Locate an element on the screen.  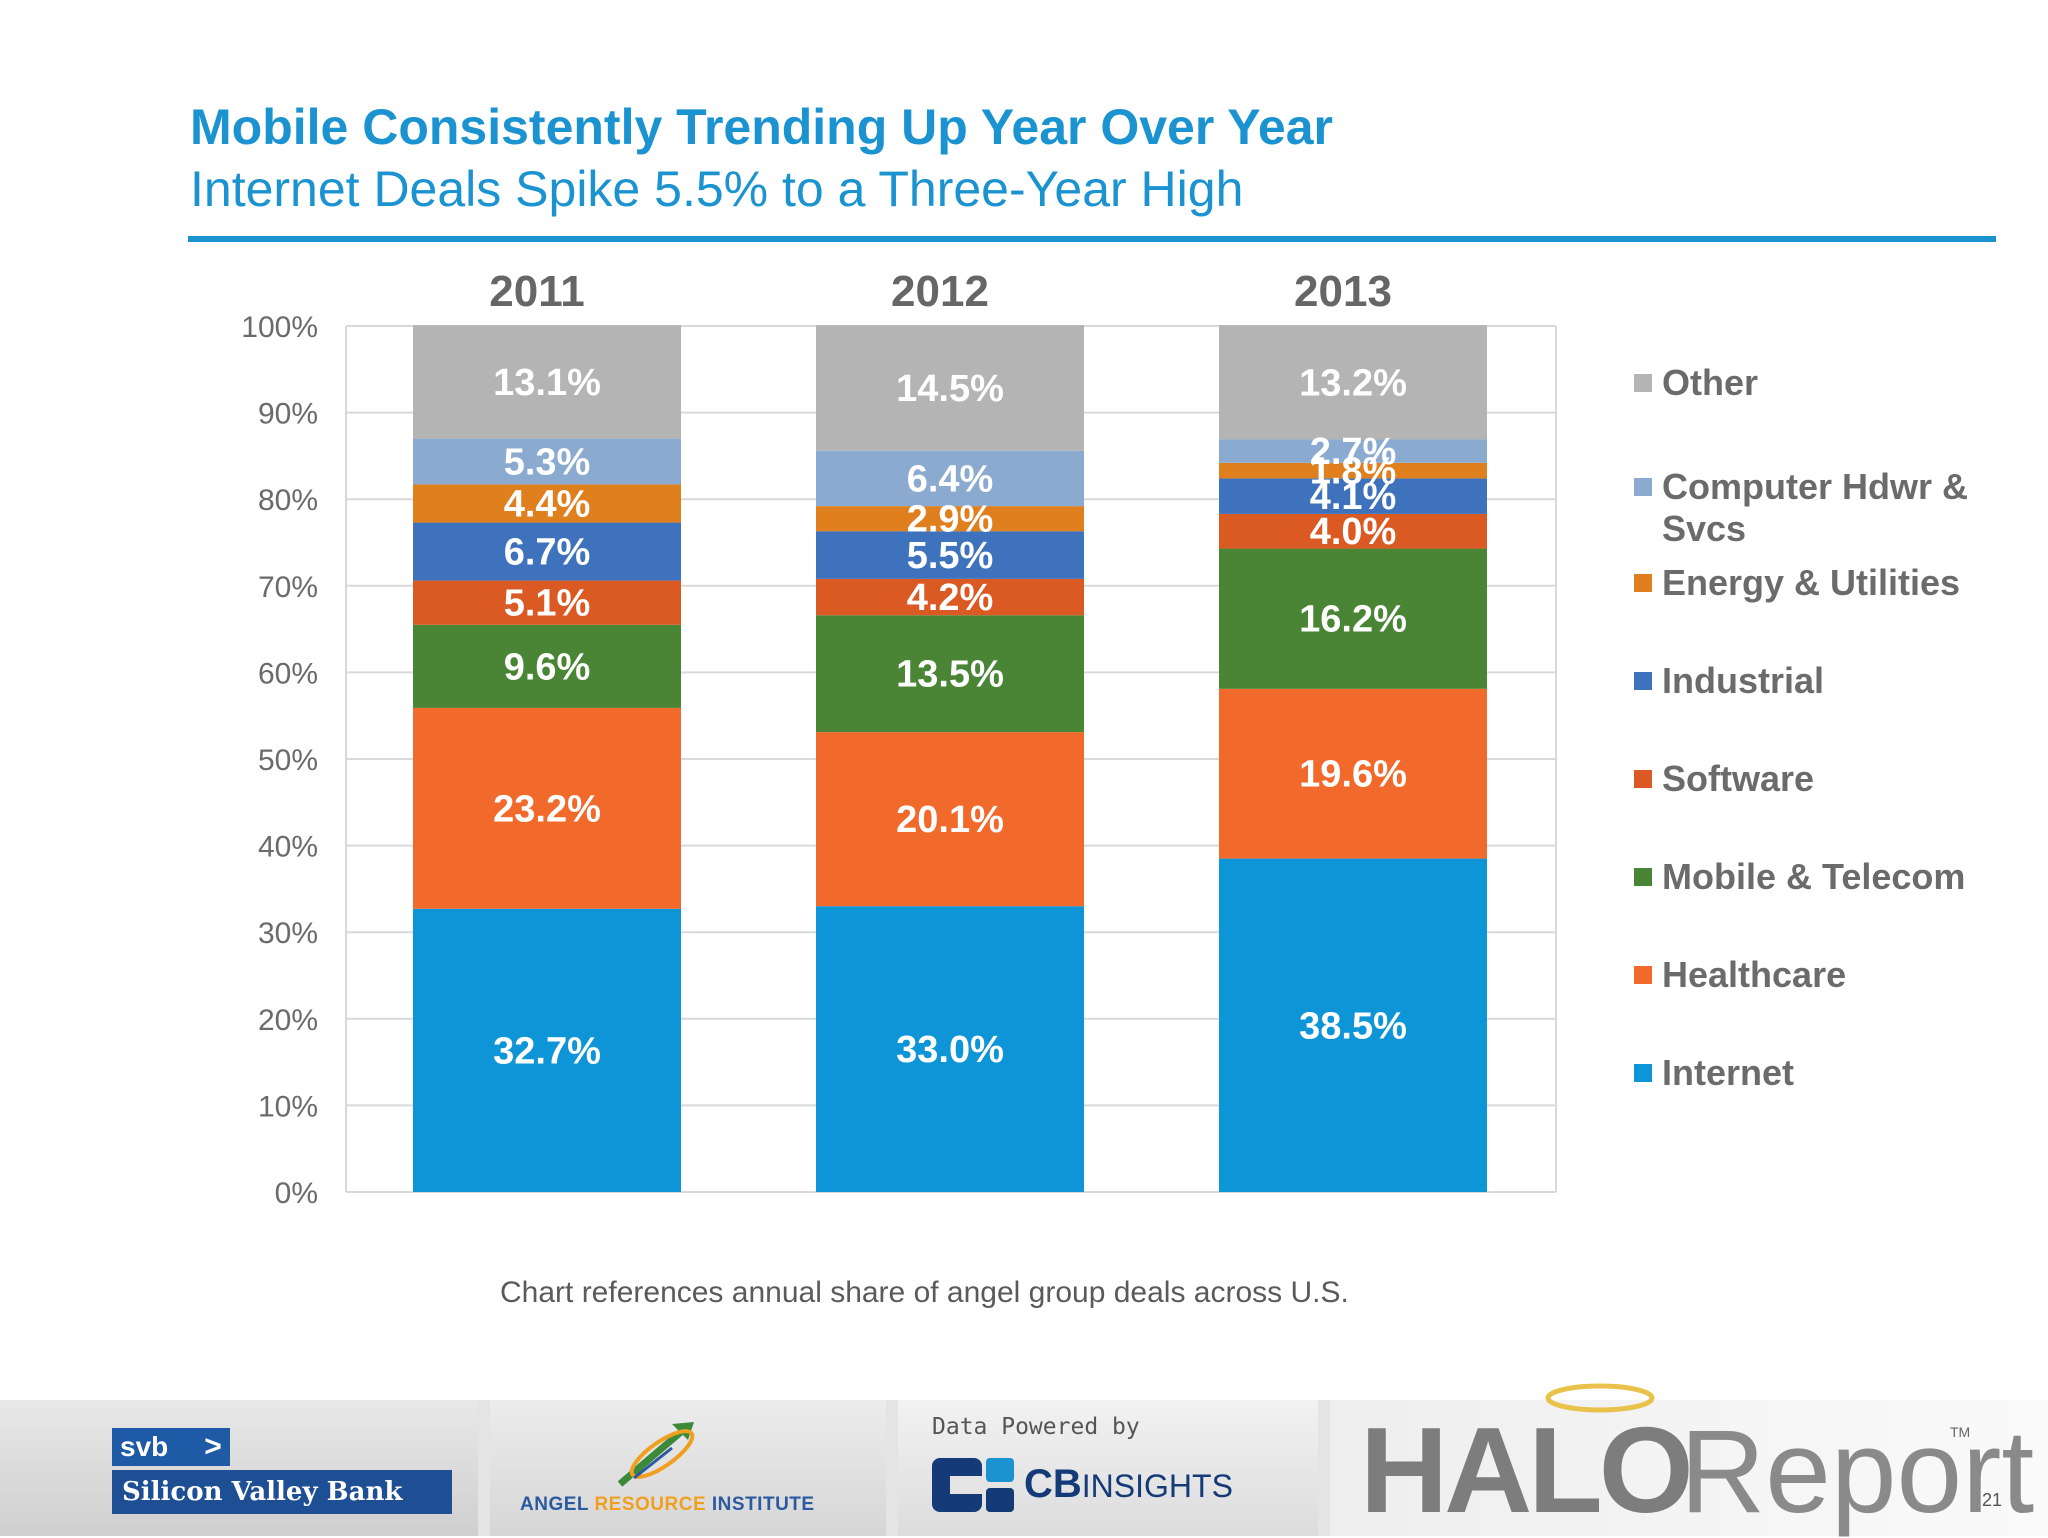
y-tick-label: 100% is located at coordinates (279, 327).